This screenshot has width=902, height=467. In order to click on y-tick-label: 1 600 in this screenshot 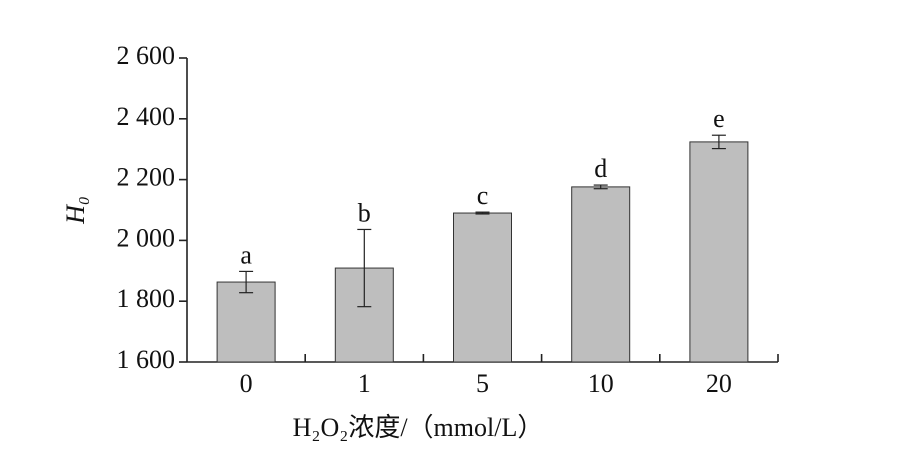, I will do `click(146, 359)`.